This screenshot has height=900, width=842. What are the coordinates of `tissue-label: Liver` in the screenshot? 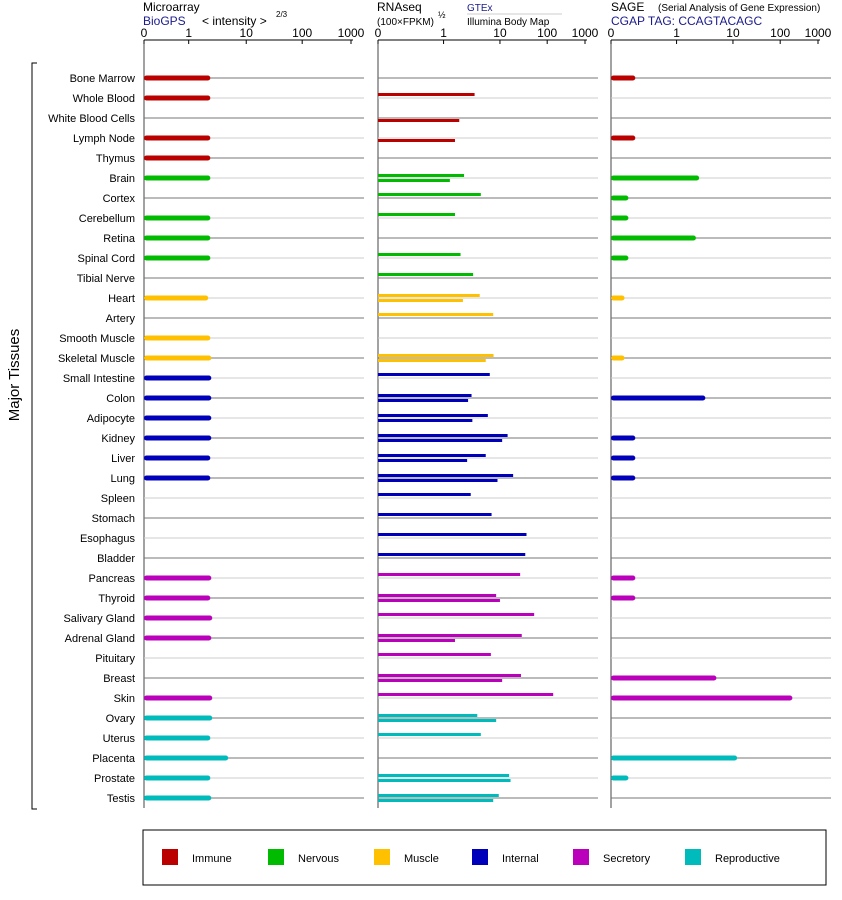 It's located at (123, 459).